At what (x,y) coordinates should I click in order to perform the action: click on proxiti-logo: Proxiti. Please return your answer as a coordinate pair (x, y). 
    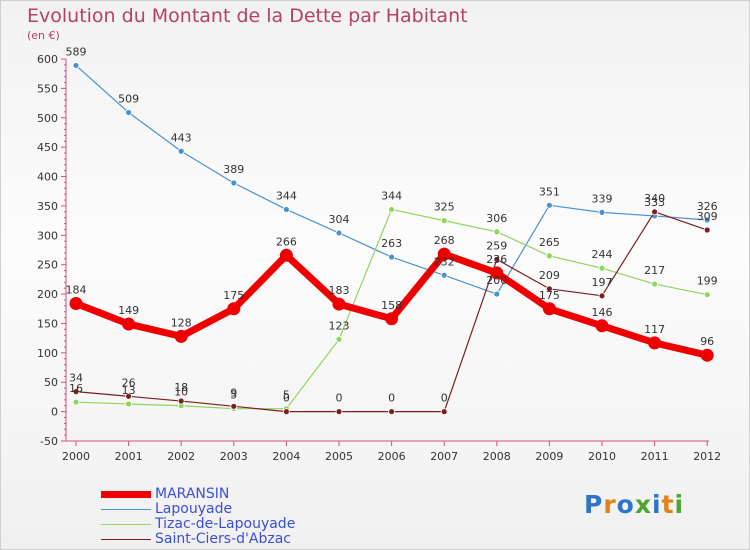
    Looking at the image, I should click on (634, 504).